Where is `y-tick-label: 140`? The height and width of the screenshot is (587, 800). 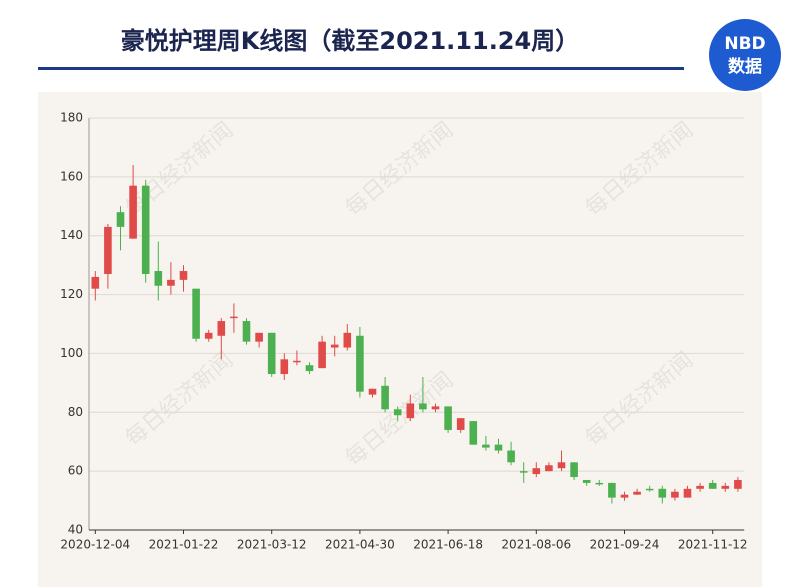 y-tick-label: 140 is located at coordinates (71, 235).